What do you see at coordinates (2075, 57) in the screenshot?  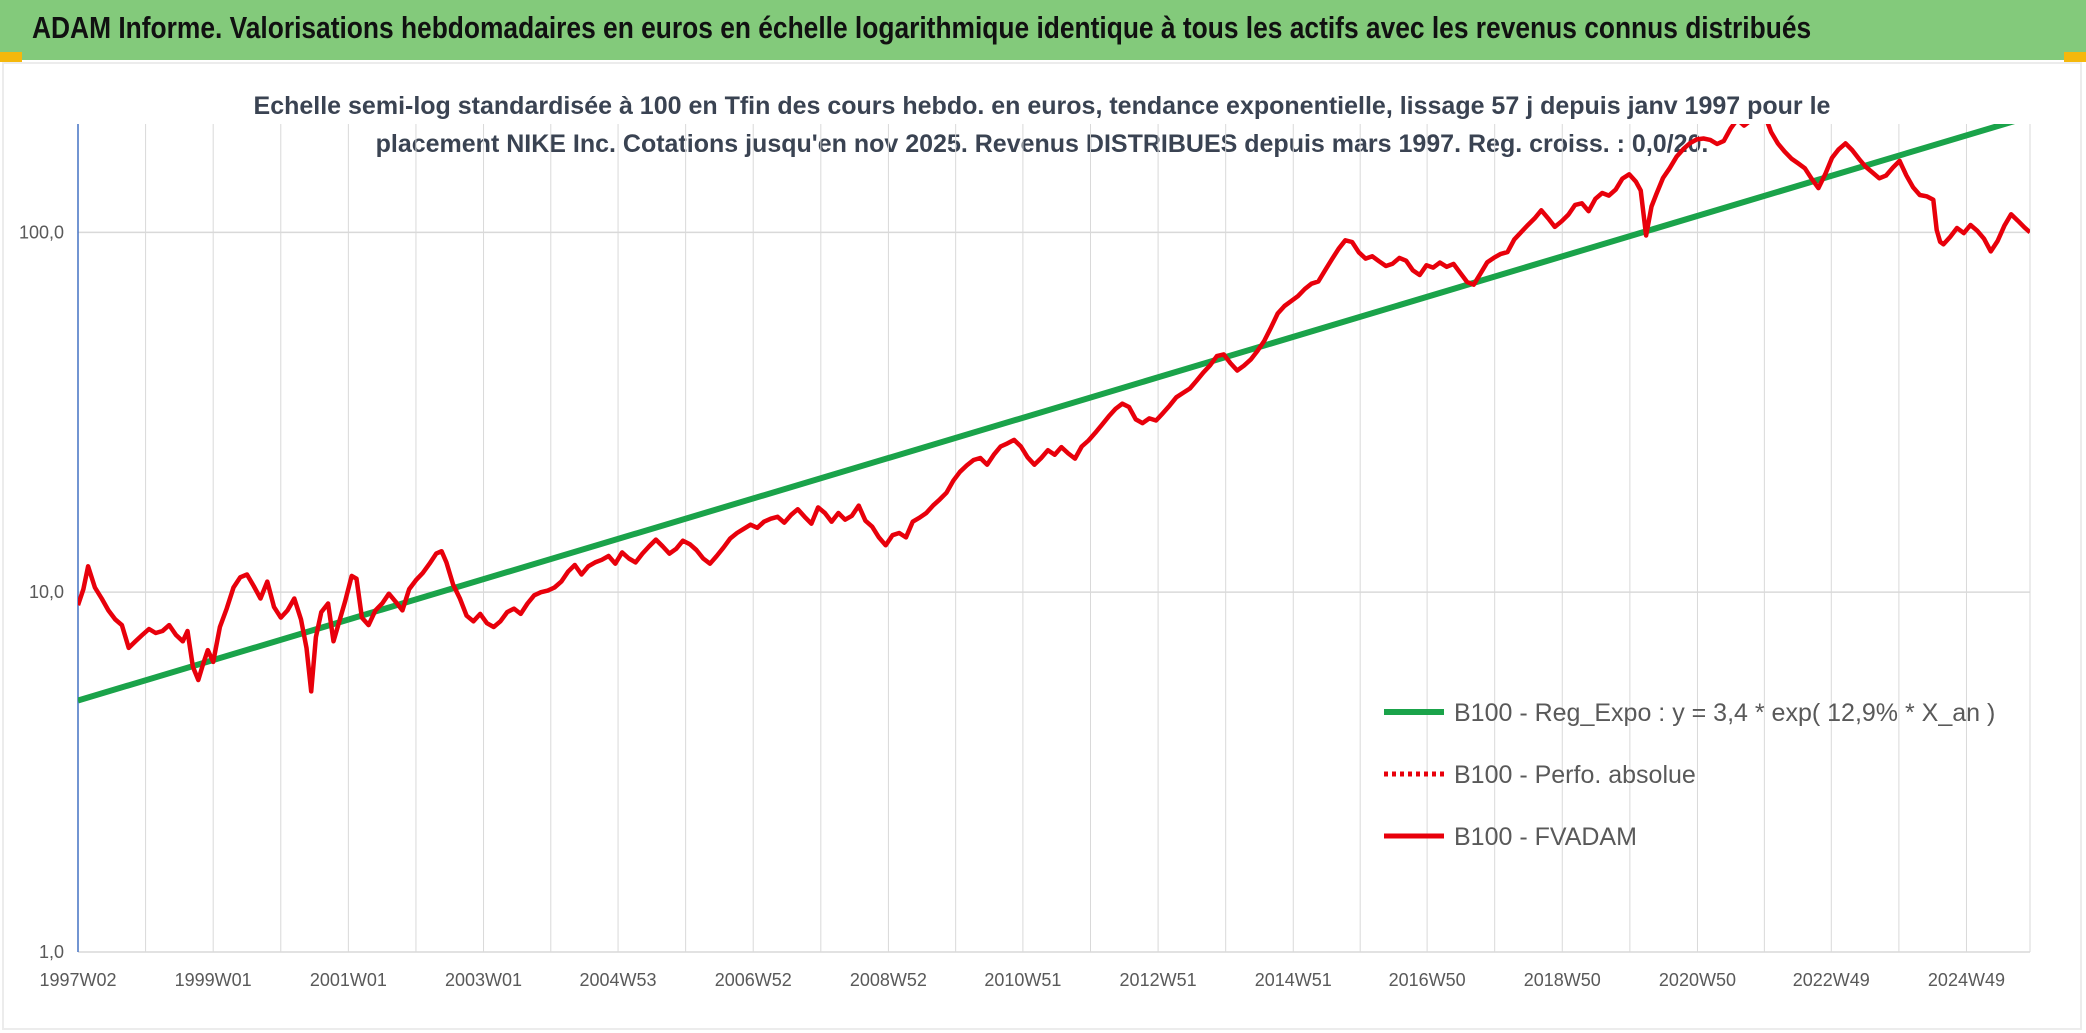 I see `corner-tab-right` at bounding box center [2075, 57].